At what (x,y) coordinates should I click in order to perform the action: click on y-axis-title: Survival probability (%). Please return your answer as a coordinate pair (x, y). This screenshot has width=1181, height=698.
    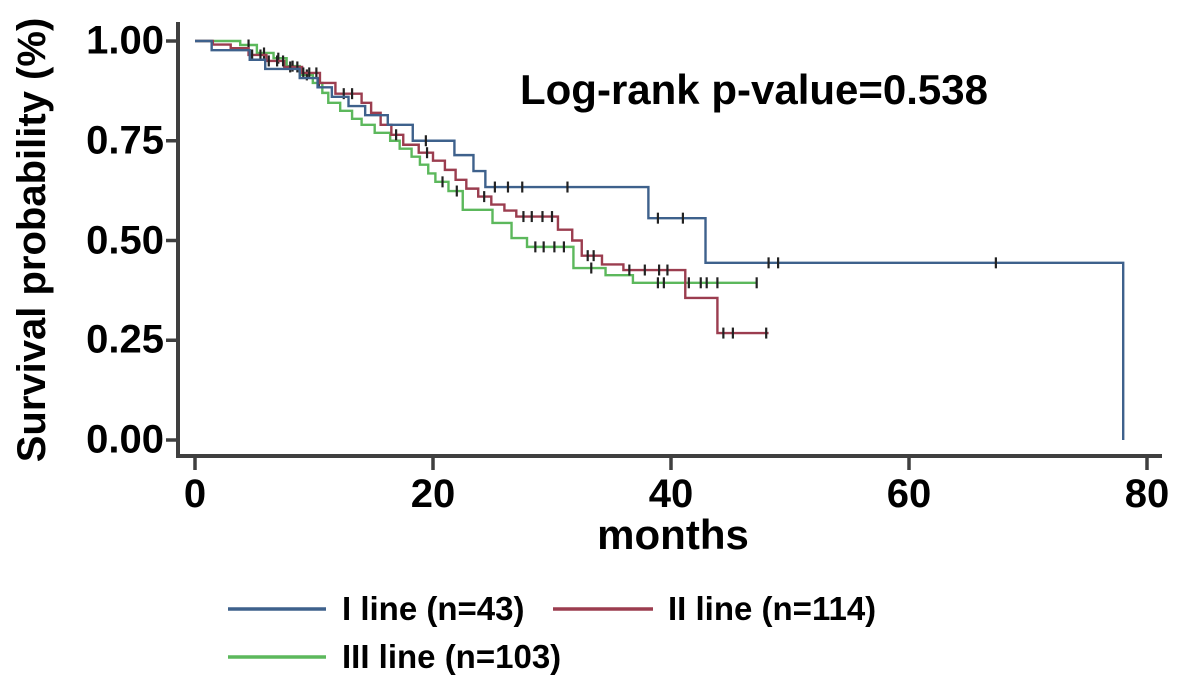
    Looking at the image, I should click on (32, 240).